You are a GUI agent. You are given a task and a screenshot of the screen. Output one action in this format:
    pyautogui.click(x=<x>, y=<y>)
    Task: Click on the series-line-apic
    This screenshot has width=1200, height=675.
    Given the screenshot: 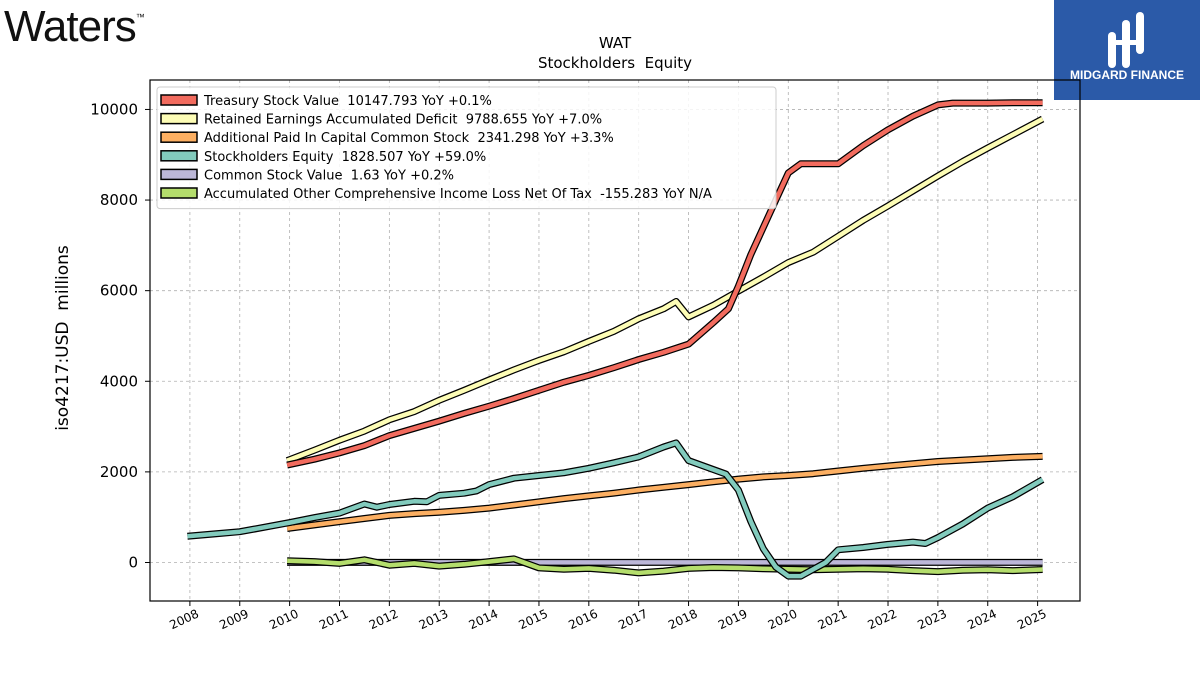 What is the action you would take?
    pyautogui.click(x=664, y=492)
    